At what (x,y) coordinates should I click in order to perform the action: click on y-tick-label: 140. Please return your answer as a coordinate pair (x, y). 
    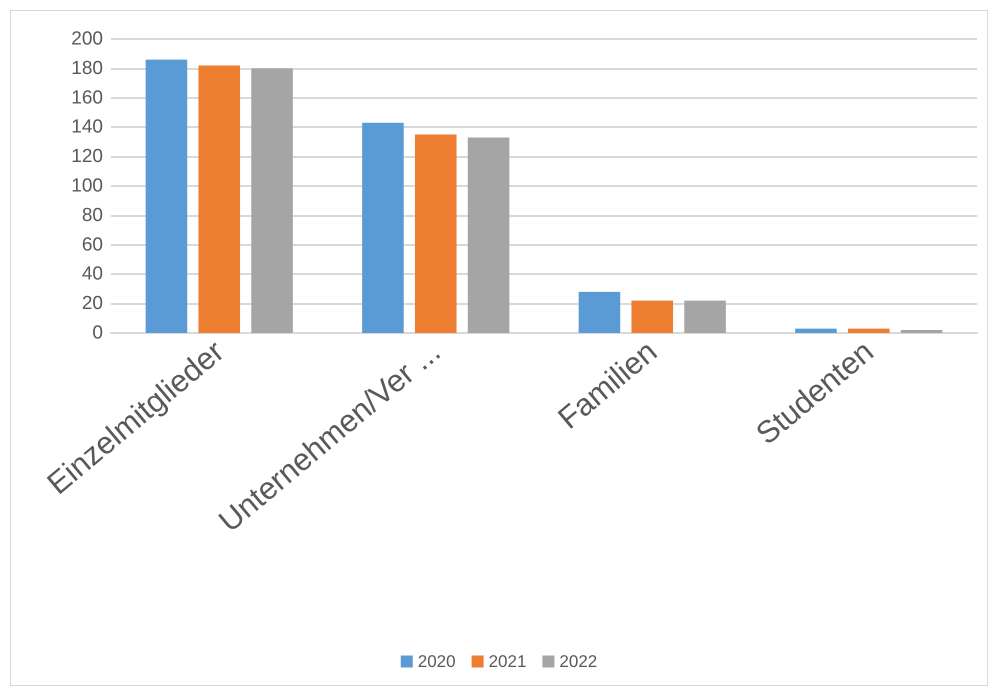
    Looking at the image, I should click on (87, 127).